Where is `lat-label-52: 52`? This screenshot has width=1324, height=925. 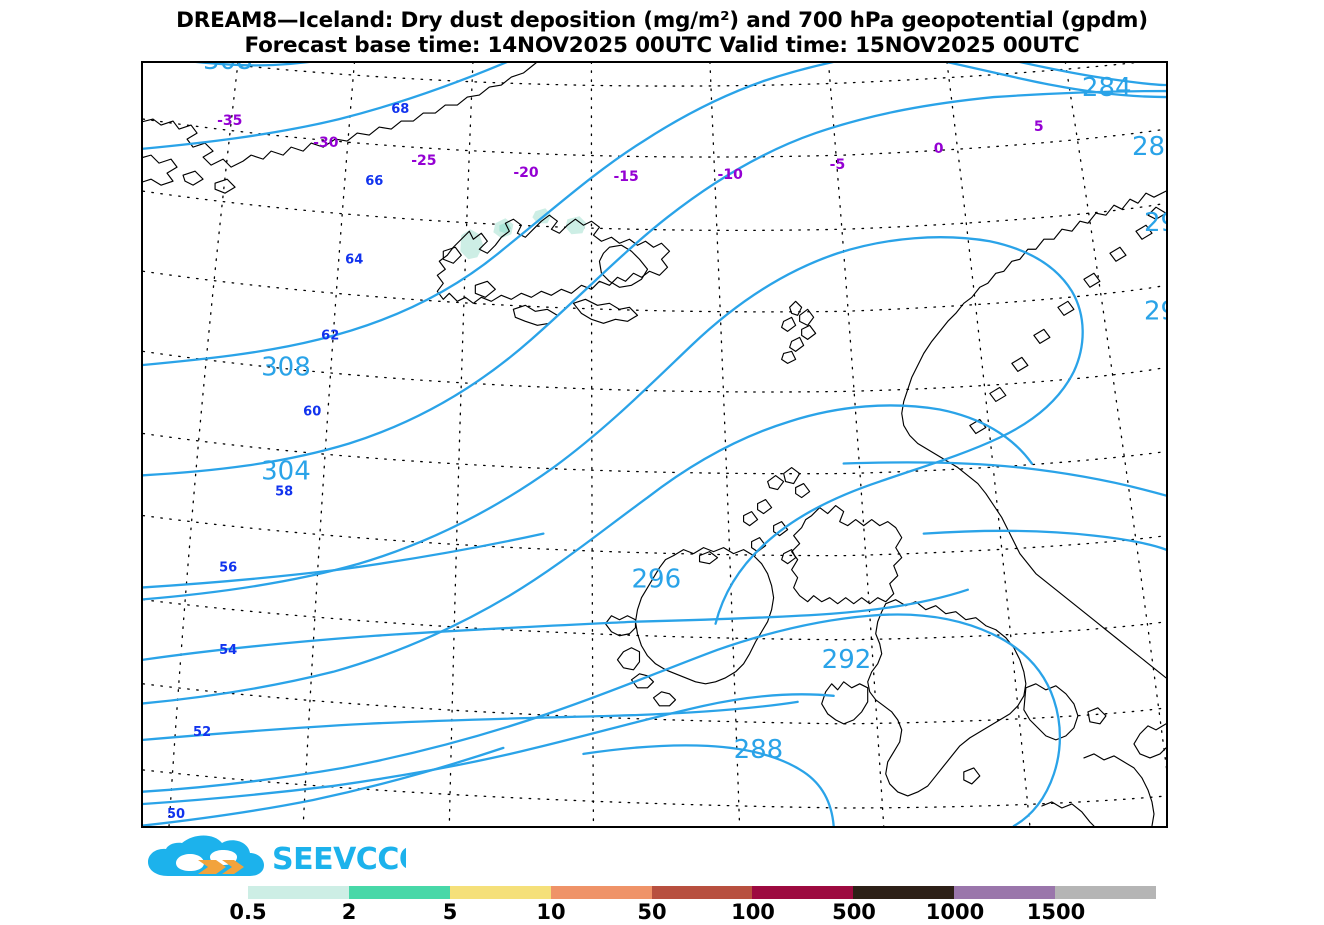 lat-label-52: 52 is located at coordinates (202, 732).